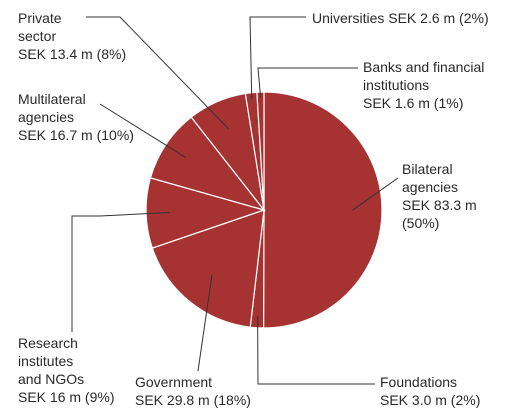 This screenshot has width=515, height=410. I want to click on value-label: SEK 16 m (9%), so click(66, 397).